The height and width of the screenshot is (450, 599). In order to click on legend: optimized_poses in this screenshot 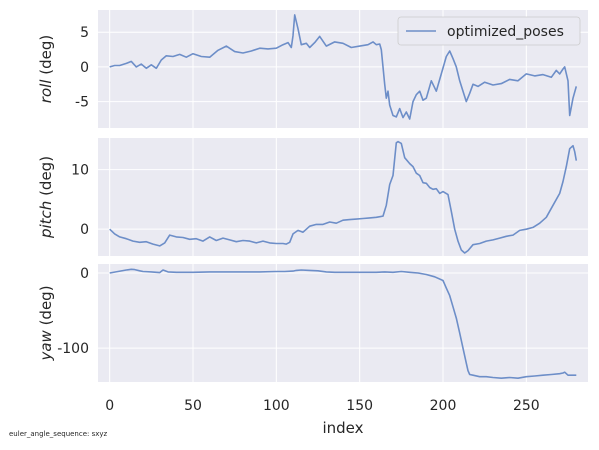, I will do `click(489, 31)`.